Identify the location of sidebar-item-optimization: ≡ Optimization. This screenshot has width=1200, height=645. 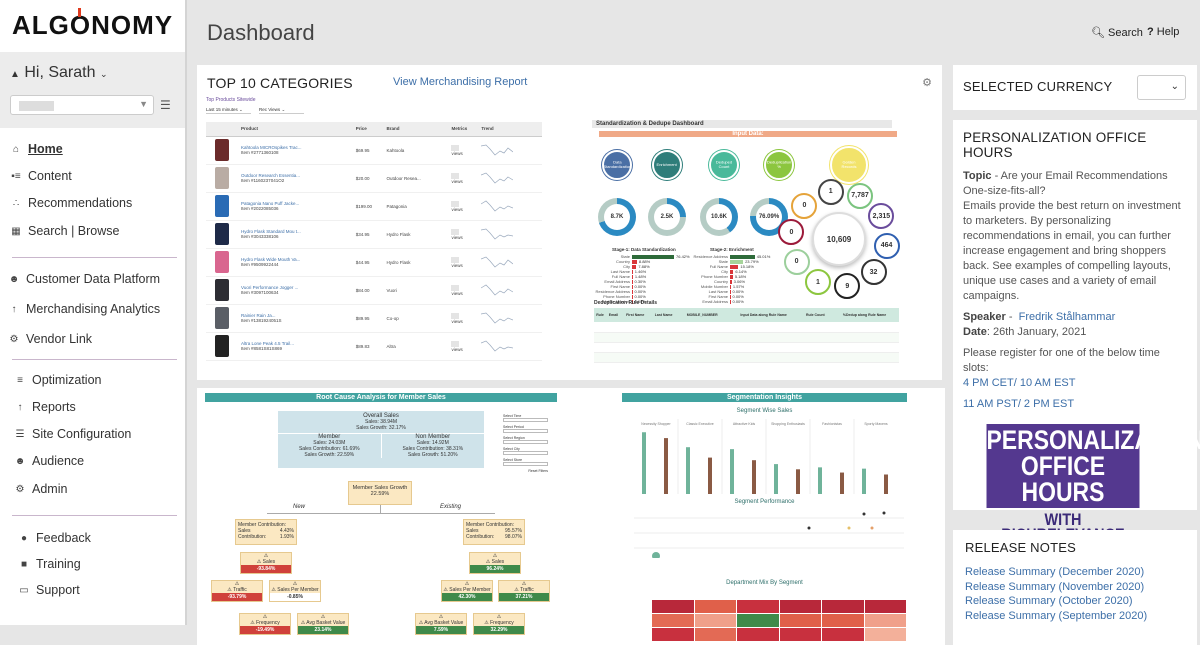
(57, 380).